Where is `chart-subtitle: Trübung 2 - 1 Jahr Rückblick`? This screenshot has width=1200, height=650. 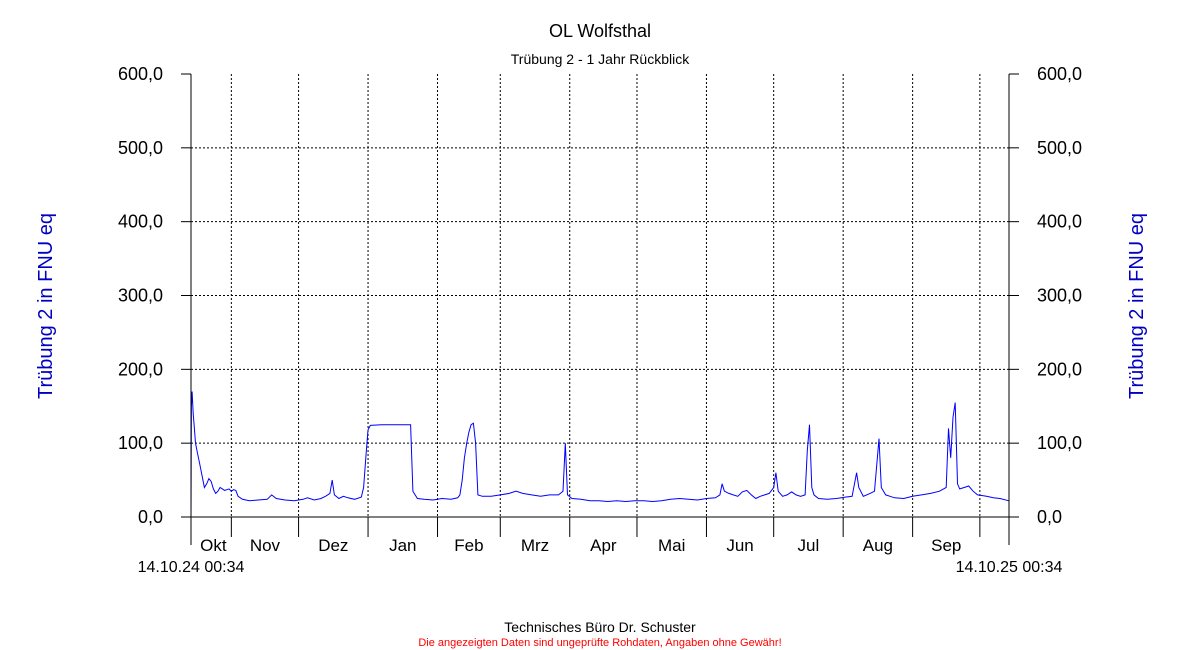 chart-subtitle: Trübung 2 - 1 Jahr Rückblick is located at coordinates (600, 59).